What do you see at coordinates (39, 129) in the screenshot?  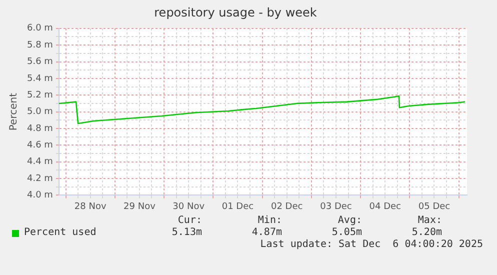 I see `y-tick-label: 4.8 m` at bounding box center [39, 129].